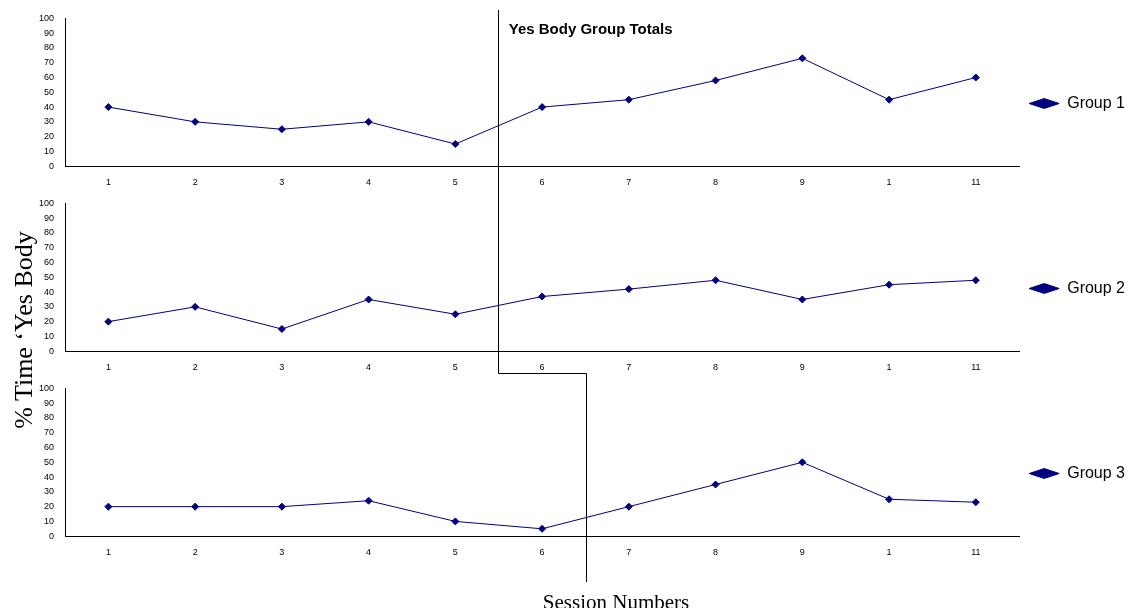  Describe the element at coordinates (24, 330) in the screenshot. I see `y-axis-title: % Time ‘Yes Body` at that location.